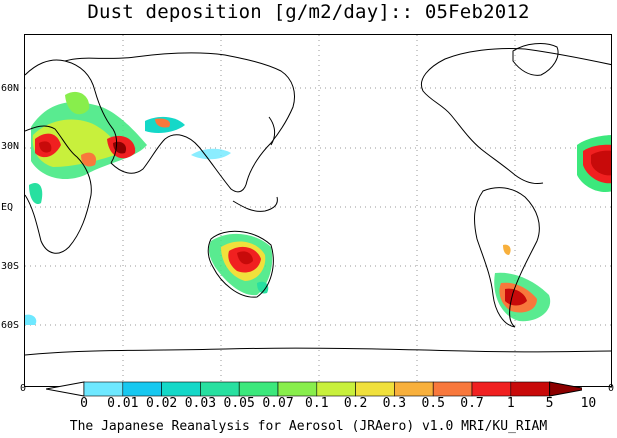 The height and width of the screenshot is (438, 617). What do you see at coordinates (355, 403) in the screenshot?
I see `colorbar-tick-label: 0.2` at bounding box center [355, 403].